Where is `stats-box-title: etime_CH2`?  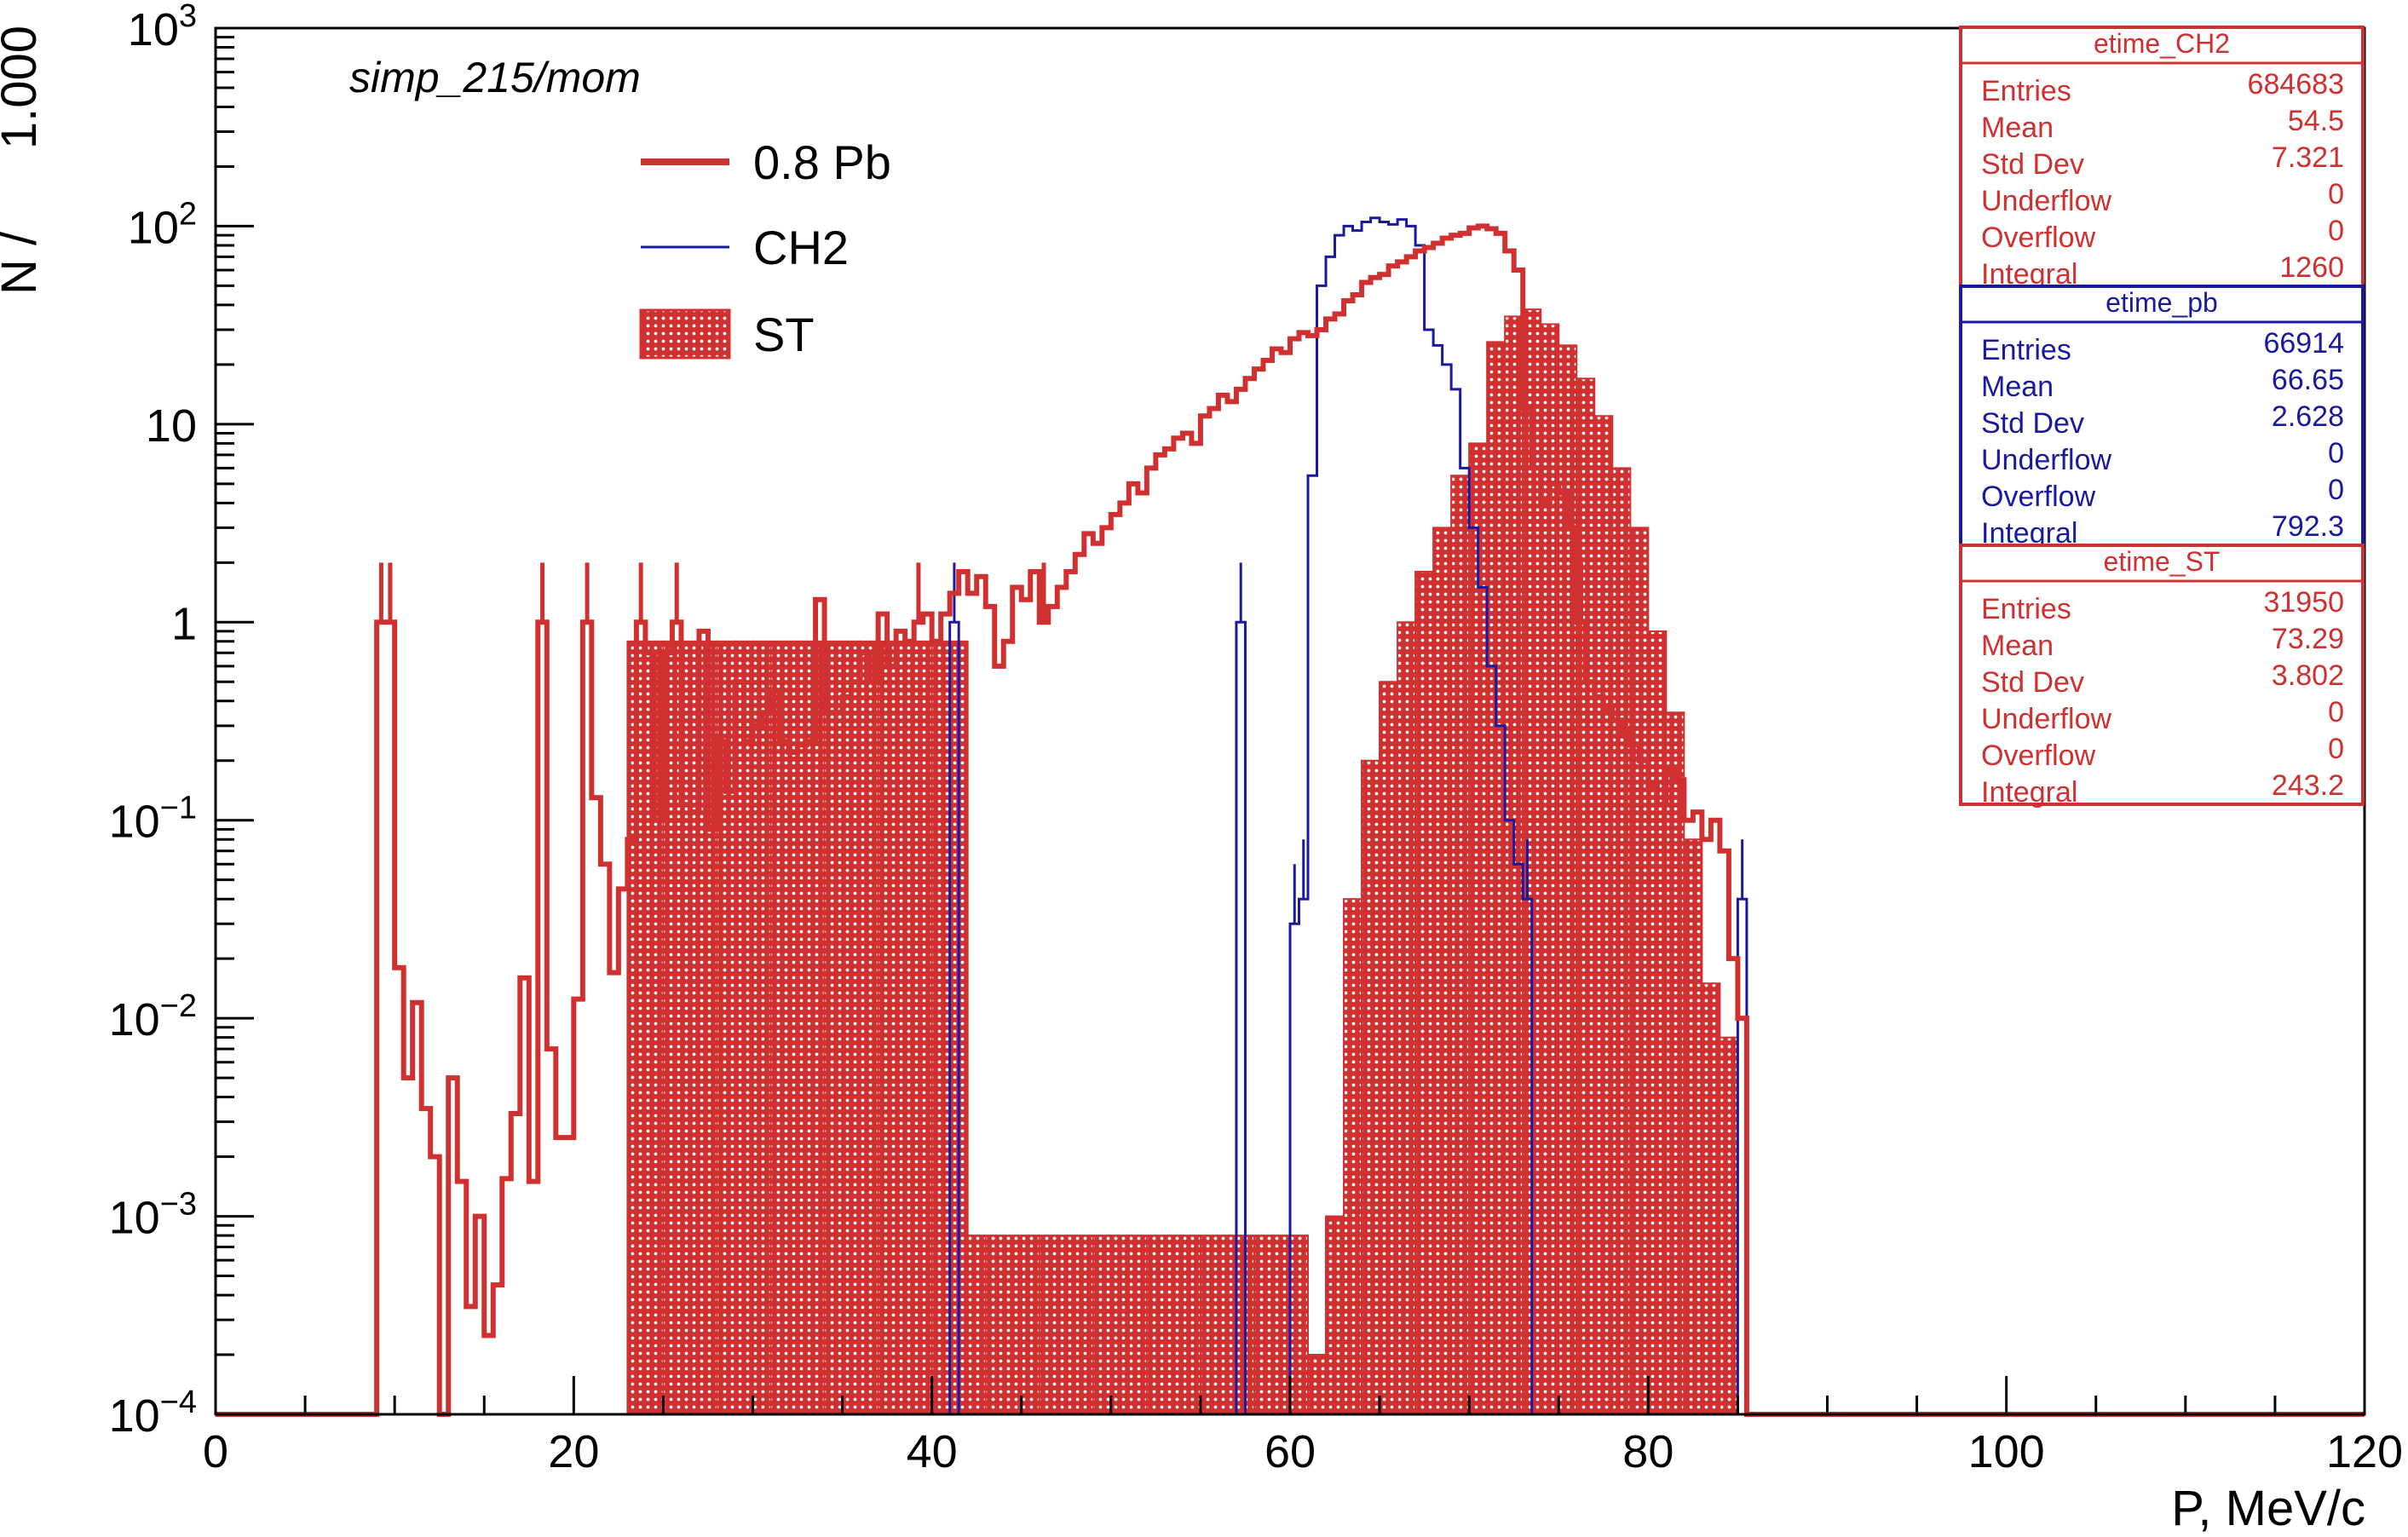
stats-box-title: etime_CH2 is located at coordinates (2162, 44).